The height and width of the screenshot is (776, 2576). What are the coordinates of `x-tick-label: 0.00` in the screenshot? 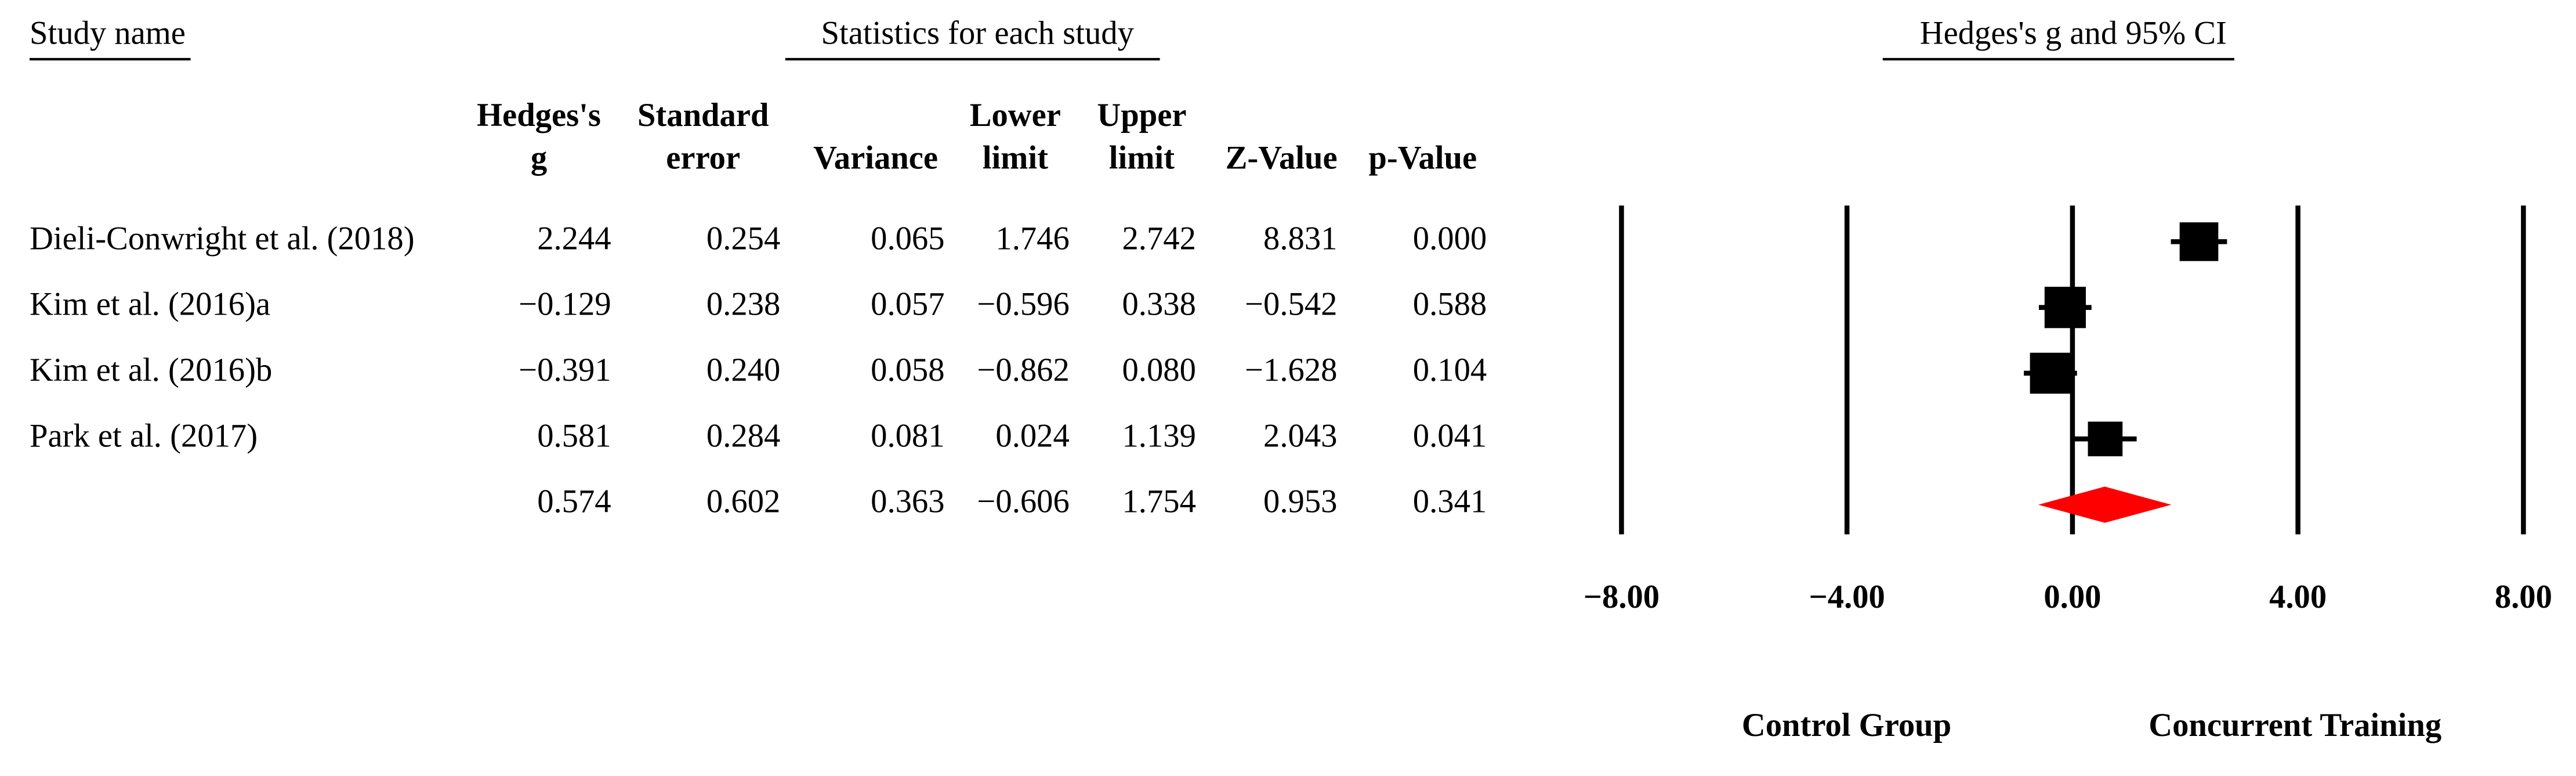 It's located at (2073, 597).